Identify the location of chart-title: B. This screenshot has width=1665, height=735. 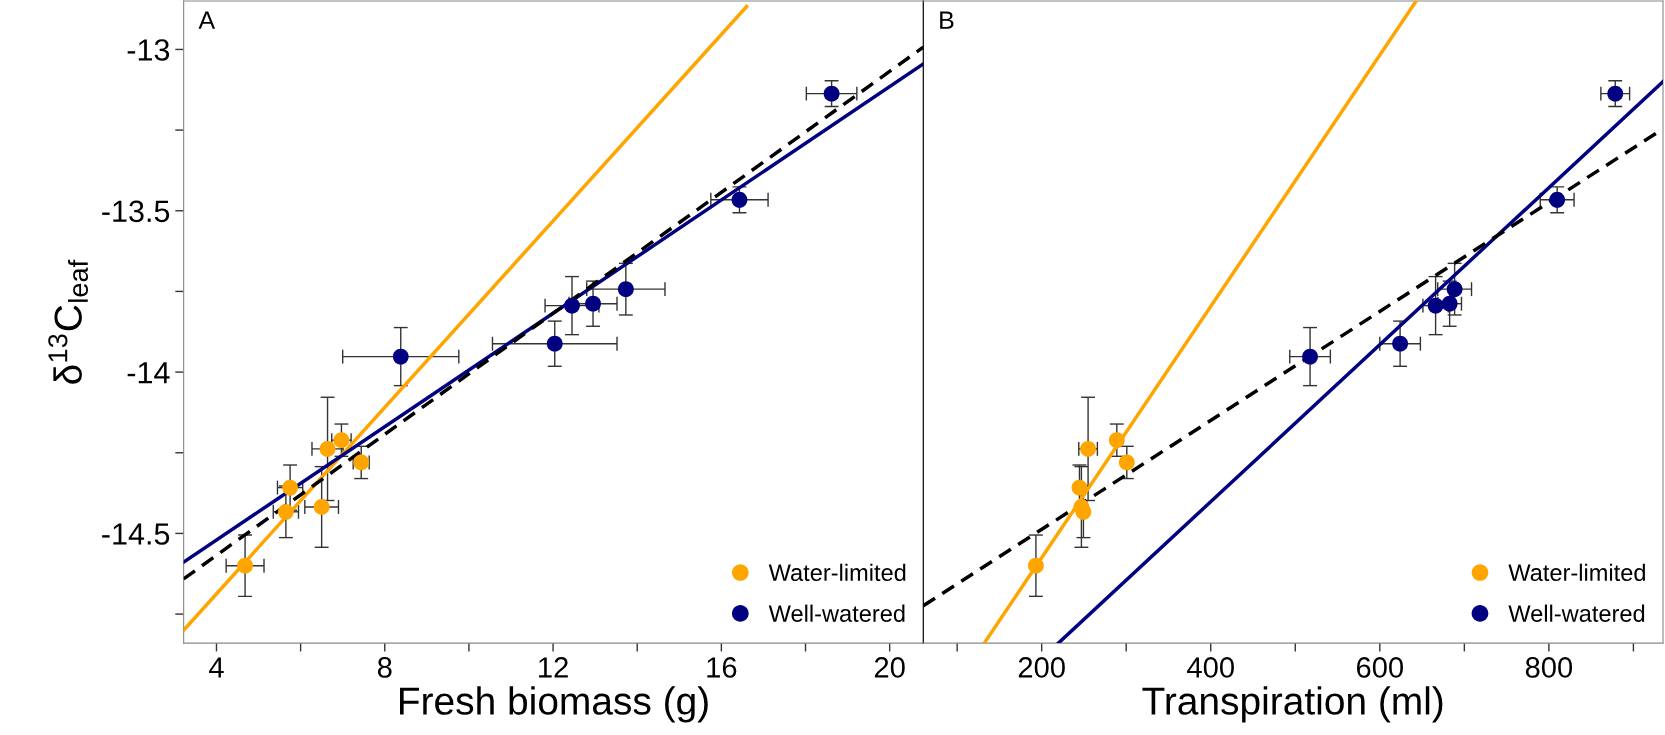
(947, 20).